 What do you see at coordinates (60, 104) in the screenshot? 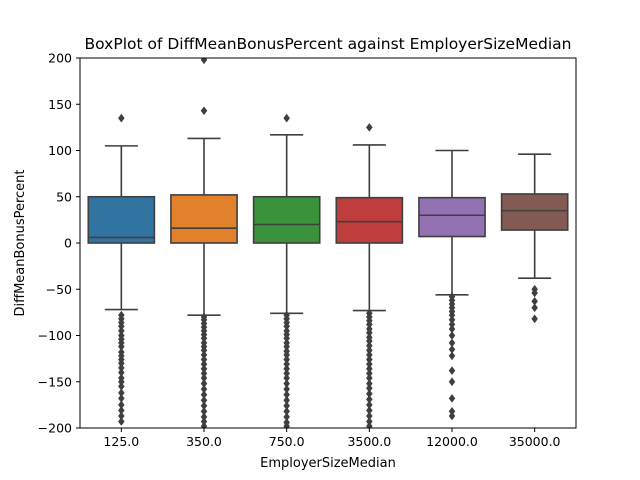
I see `y-tick-label: 150` at bounding box center [60, 104].